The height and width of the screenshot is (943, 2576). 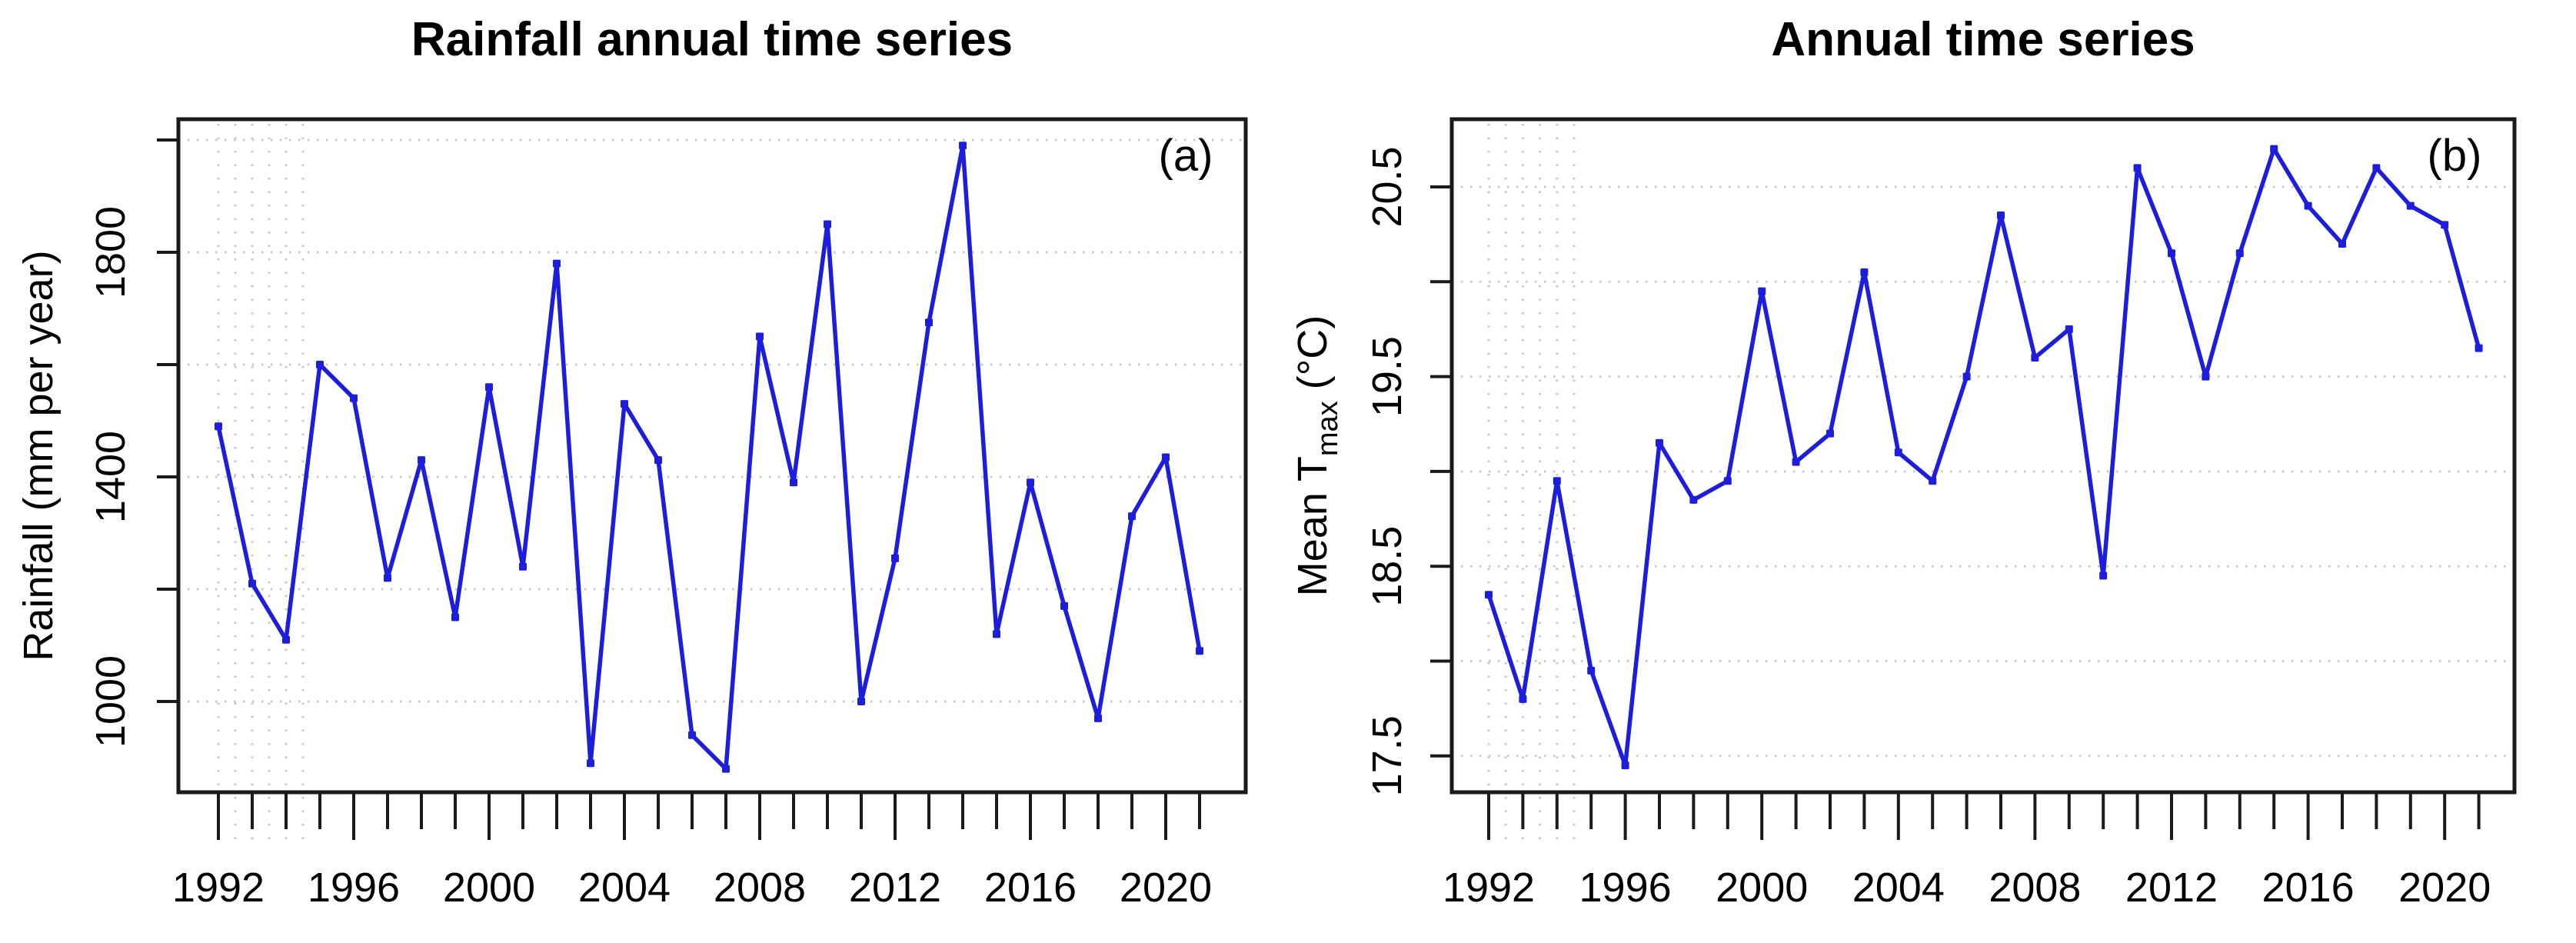 What do you see at coordinates (1626, 888) in the screenshot?
I see `x-tick-label: 1996` at bounding box center [1626, 888].